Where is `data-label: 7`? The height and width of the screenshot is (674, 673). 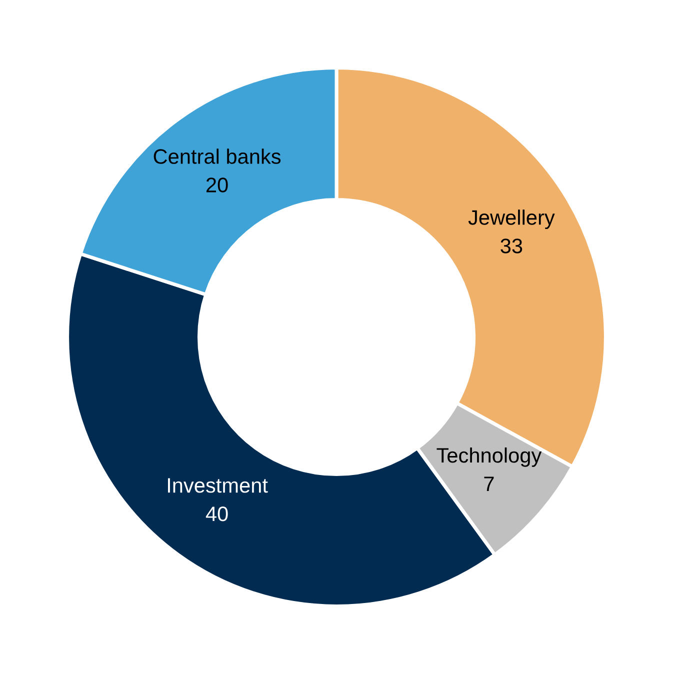
data-label: 7 is located at coordinates (489, 484).